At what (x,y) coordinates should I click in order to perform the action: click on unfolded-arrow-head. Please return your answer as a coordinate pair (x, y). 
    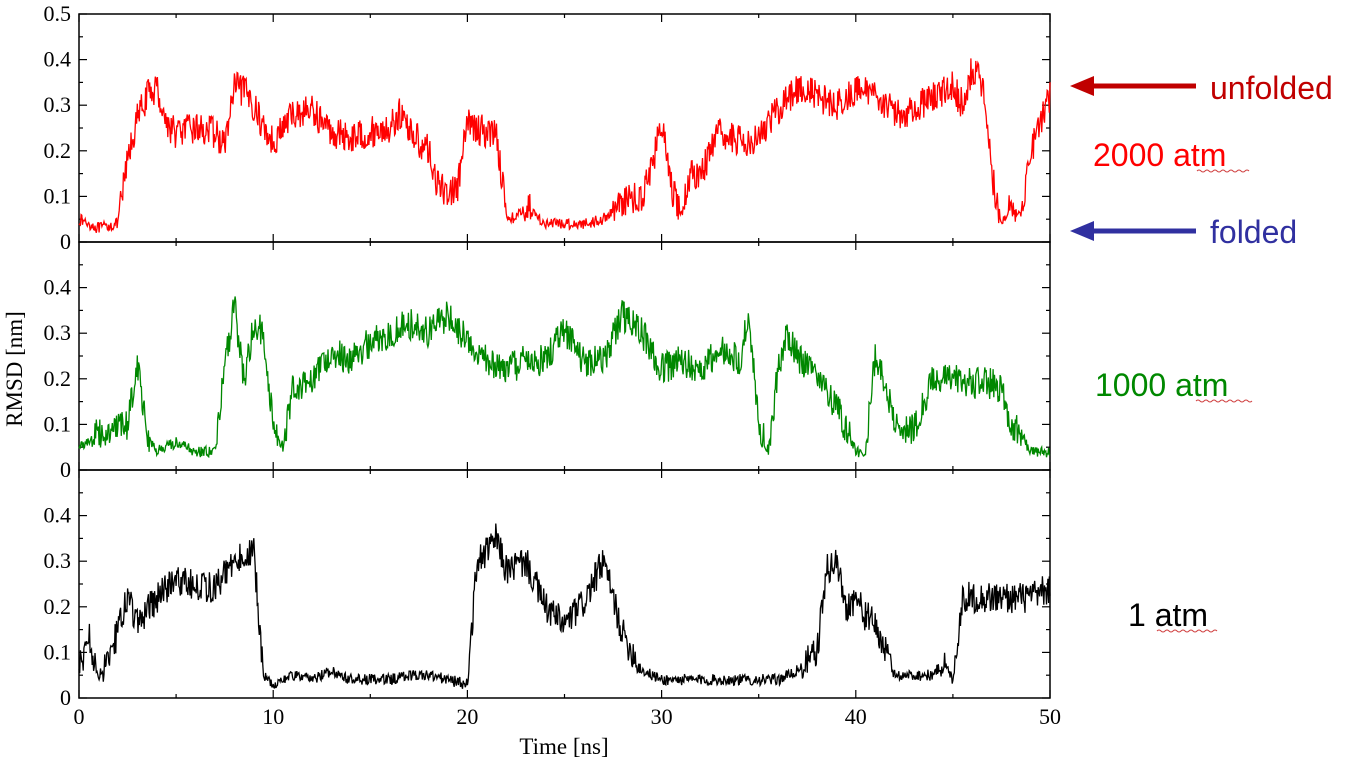
    Looking at the image, I should click on (1082, 86).